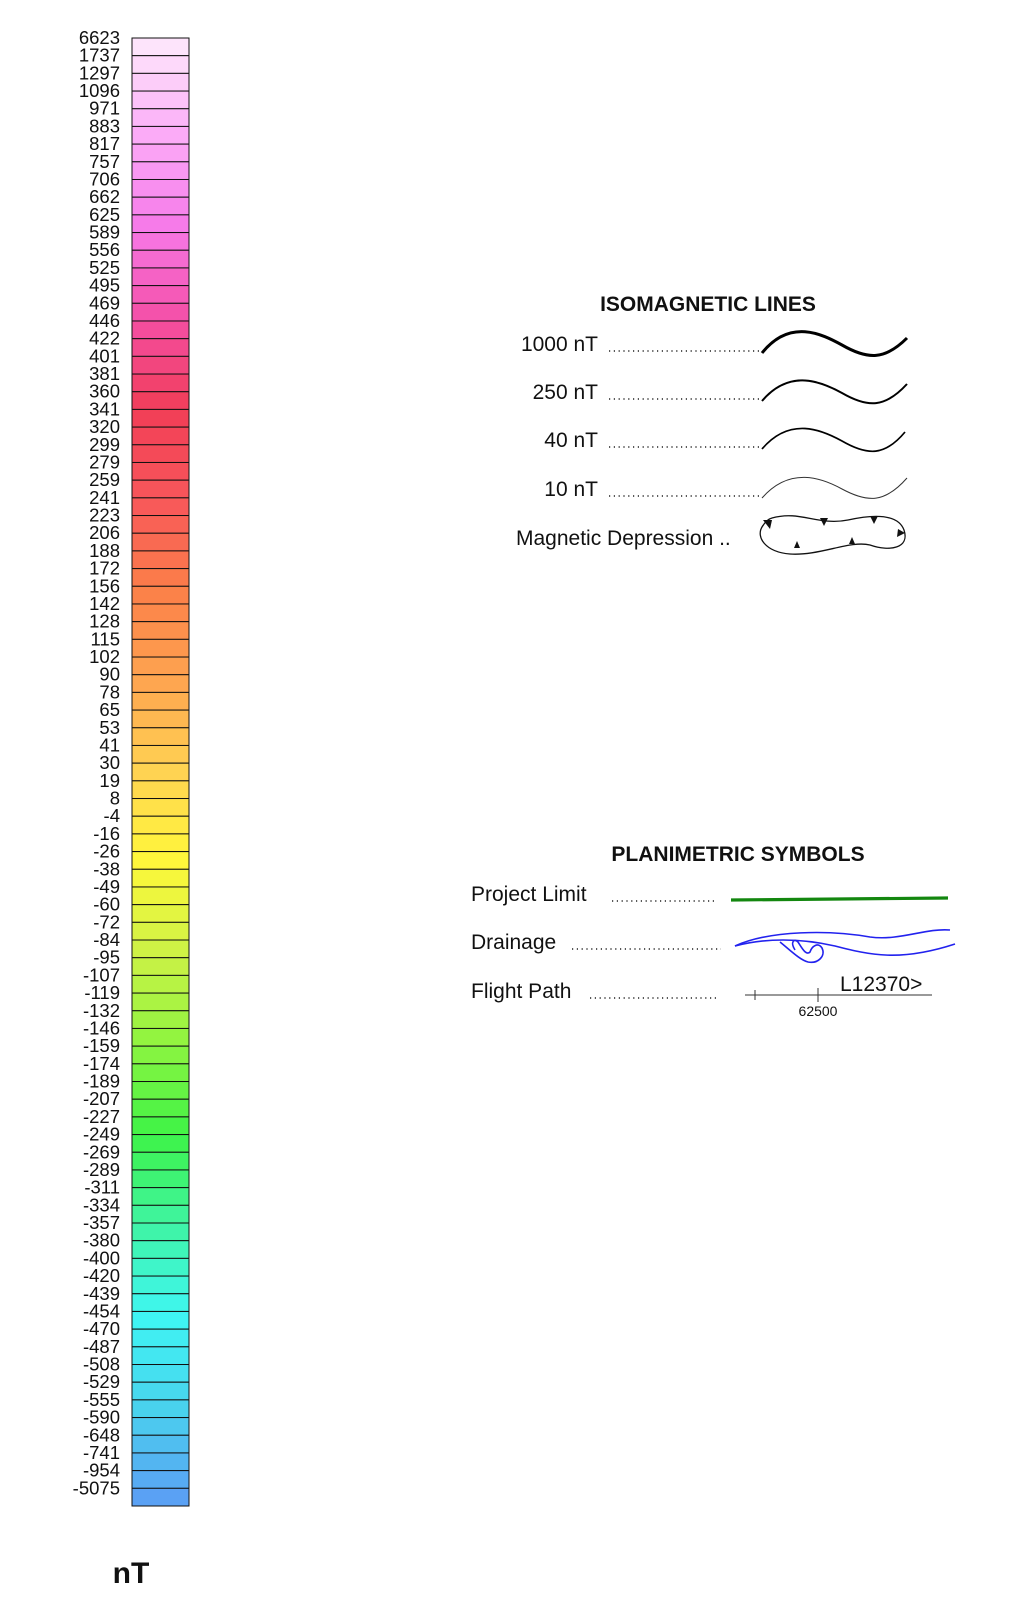 The image size is (1023, 1616). What do you see at coordinates (101, 1381) in the screenshot?
I see `scale-tick-label: -529` at bounding box center [101, 1381].